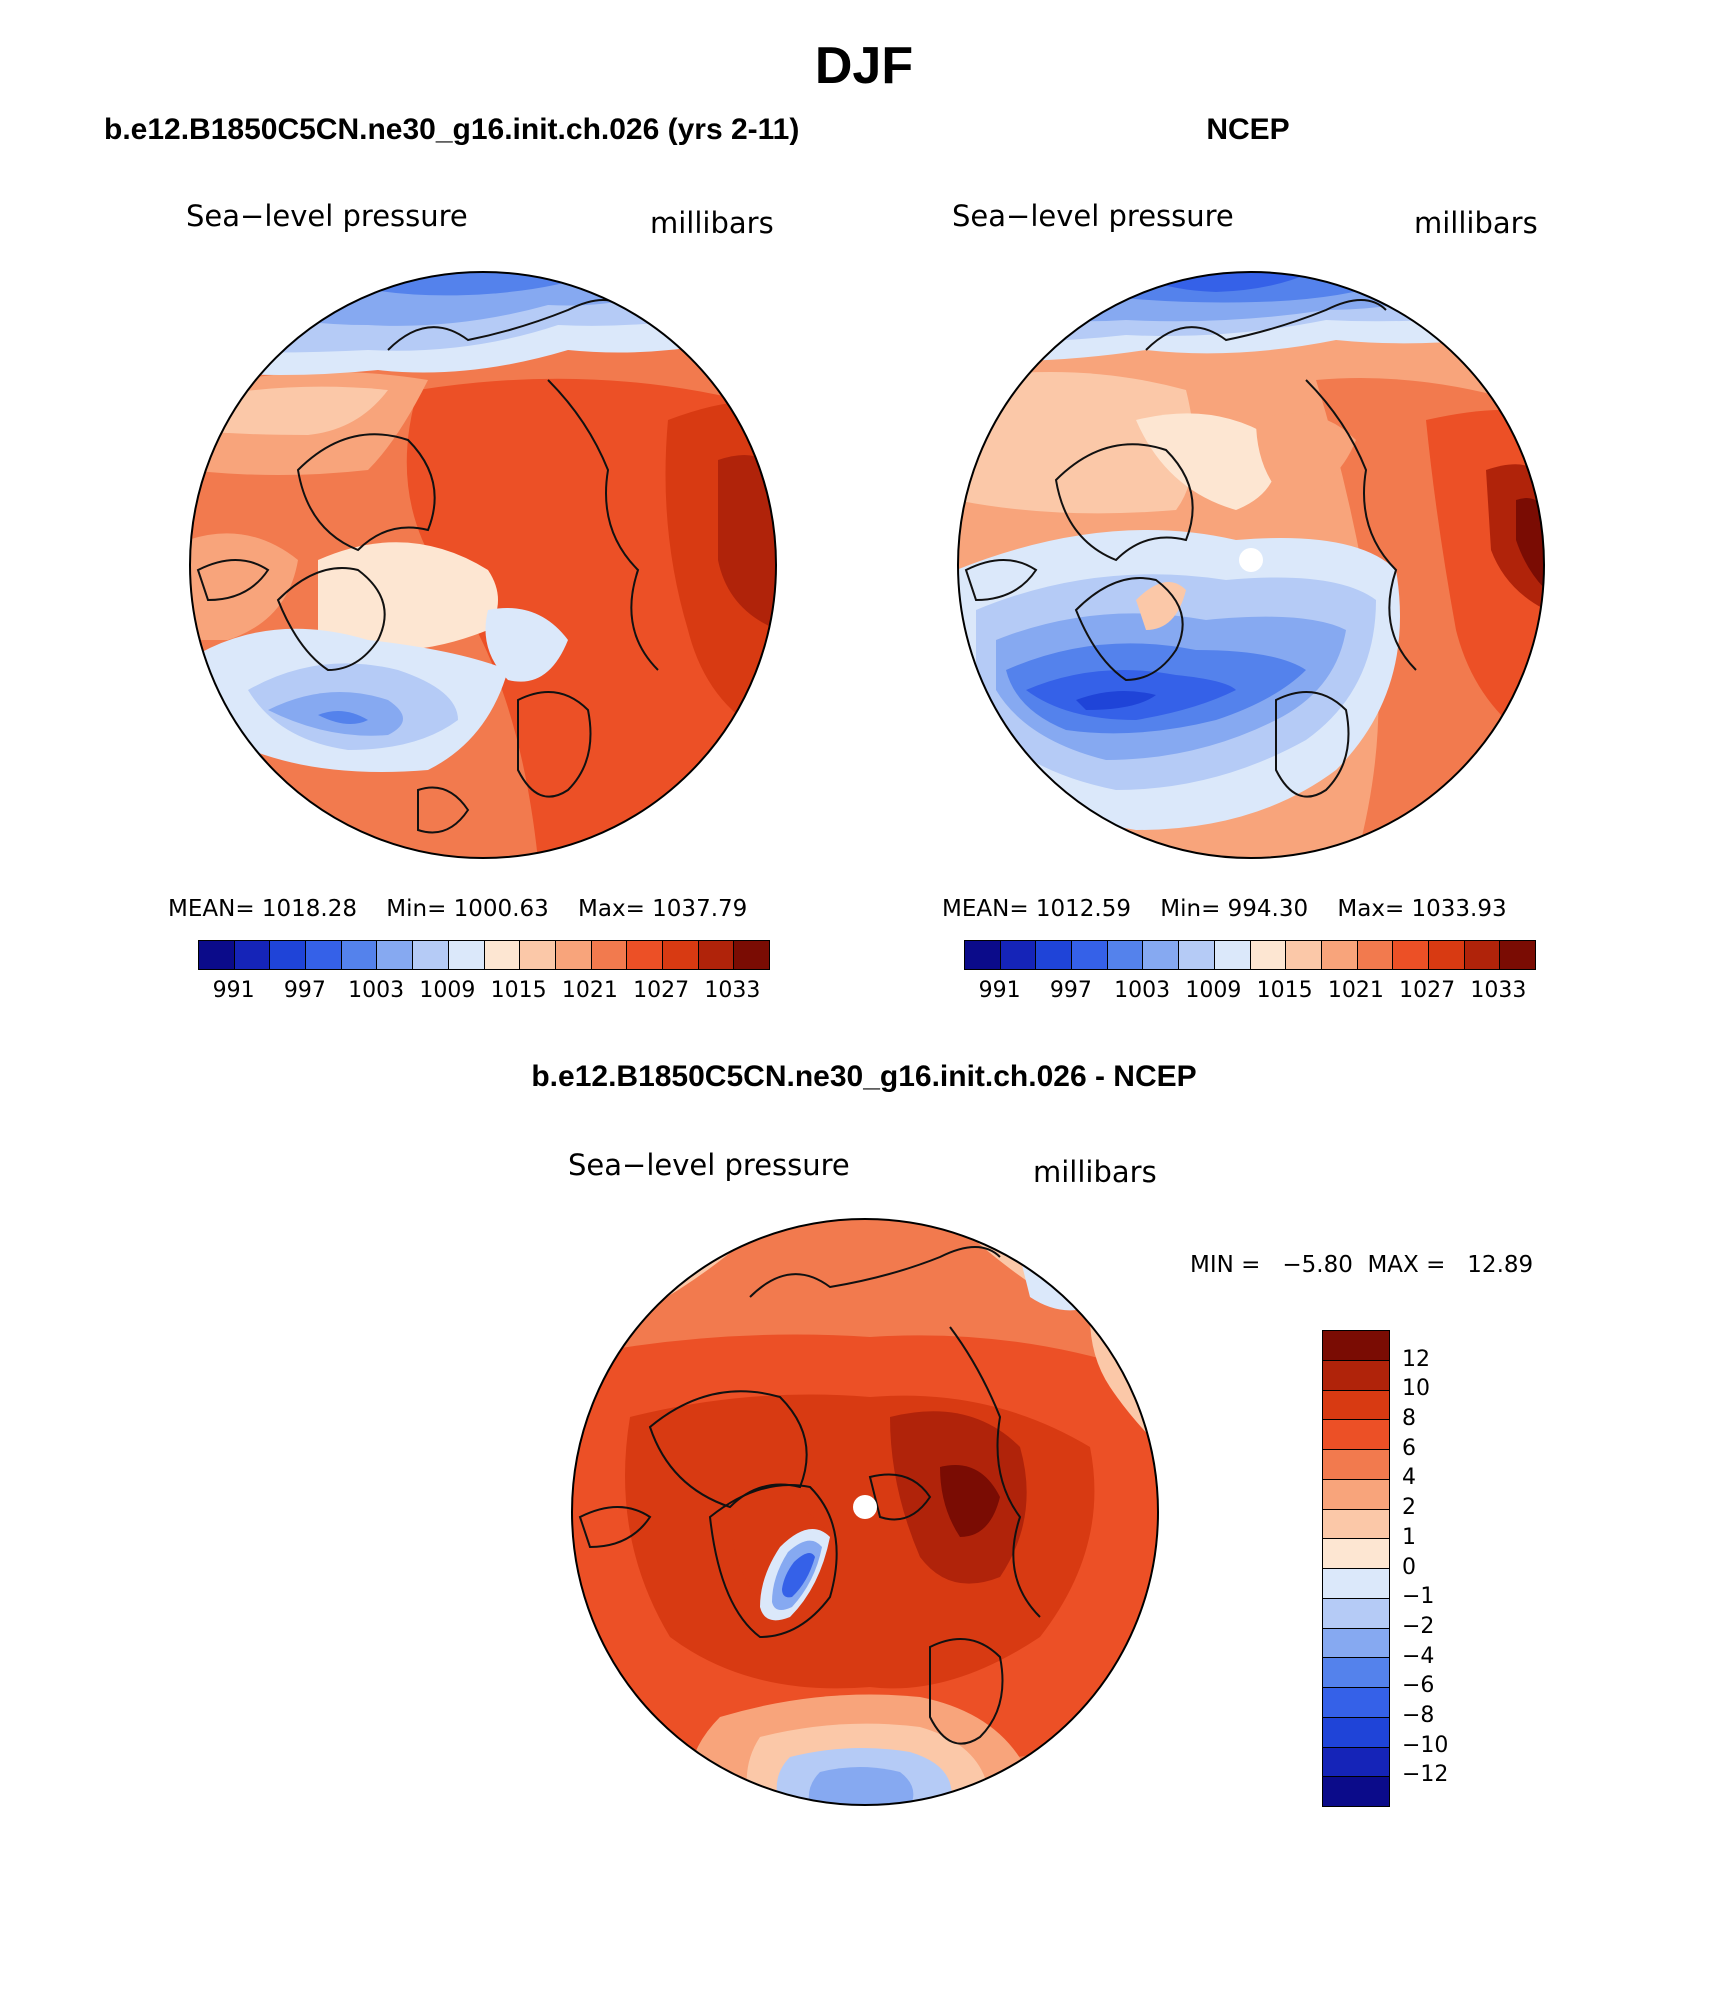  Describe the element at coordinates (327, 216) in the screenshot. I see `model-variable-label: Sea−level pressure` at that location.